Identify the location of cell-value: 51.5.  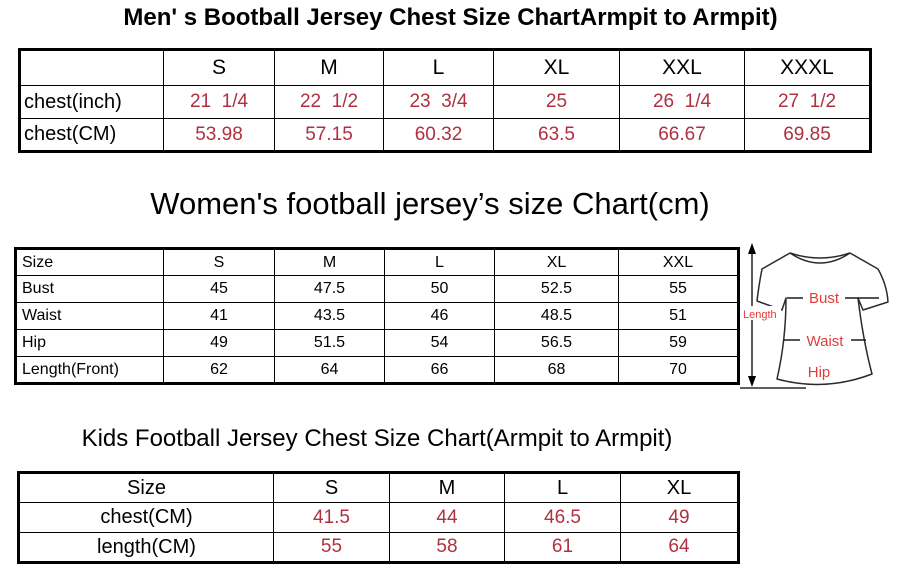
(329, 343).